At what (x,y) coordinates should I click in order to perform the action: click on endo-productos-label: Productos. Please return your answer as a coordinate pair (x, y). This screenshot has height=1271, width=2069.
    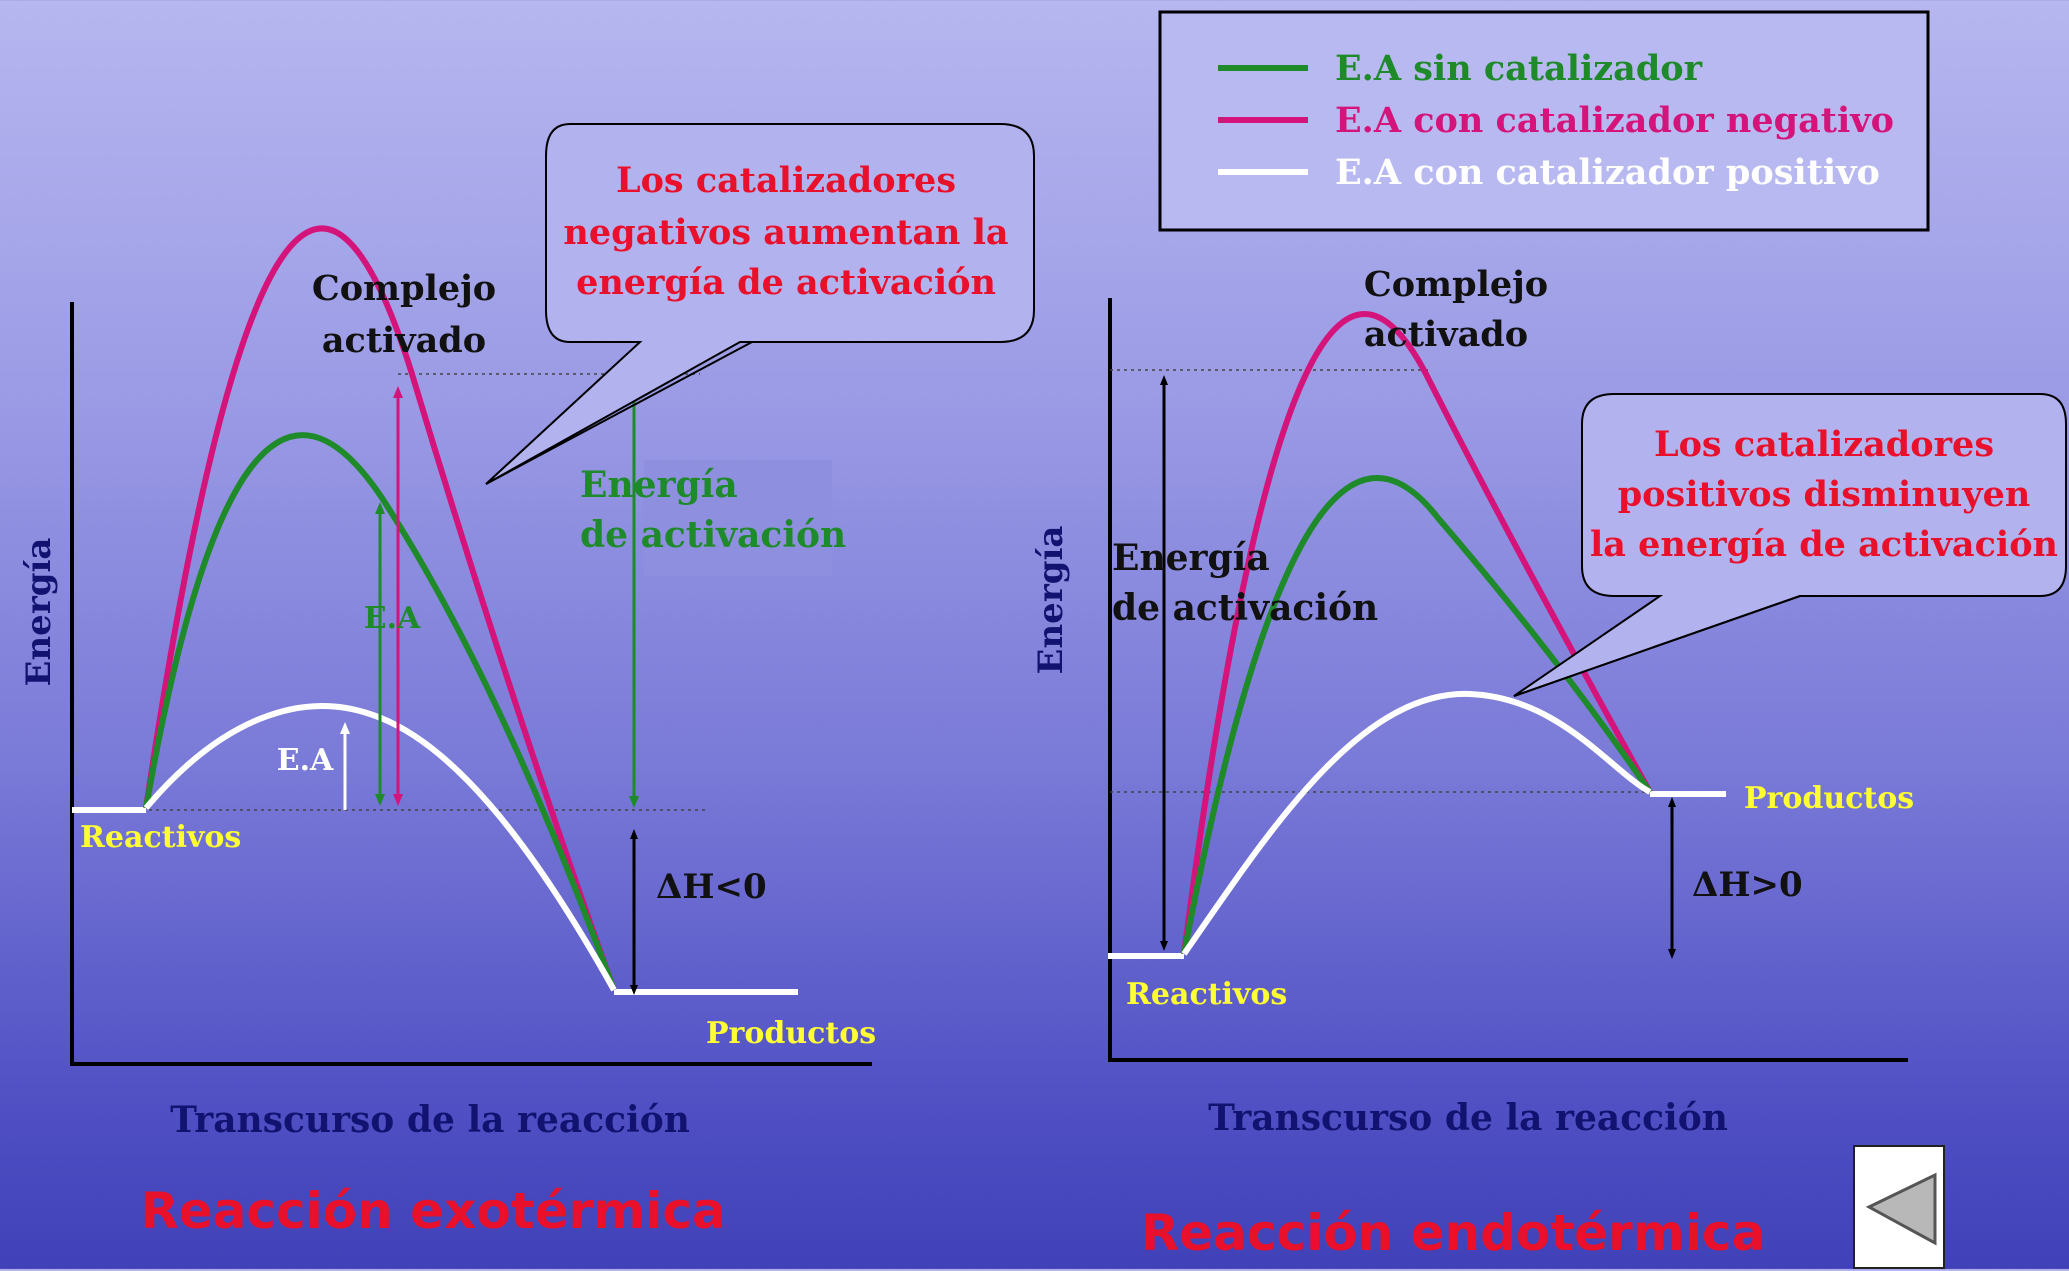
    Looking at the image, I should click on (1829, 798).